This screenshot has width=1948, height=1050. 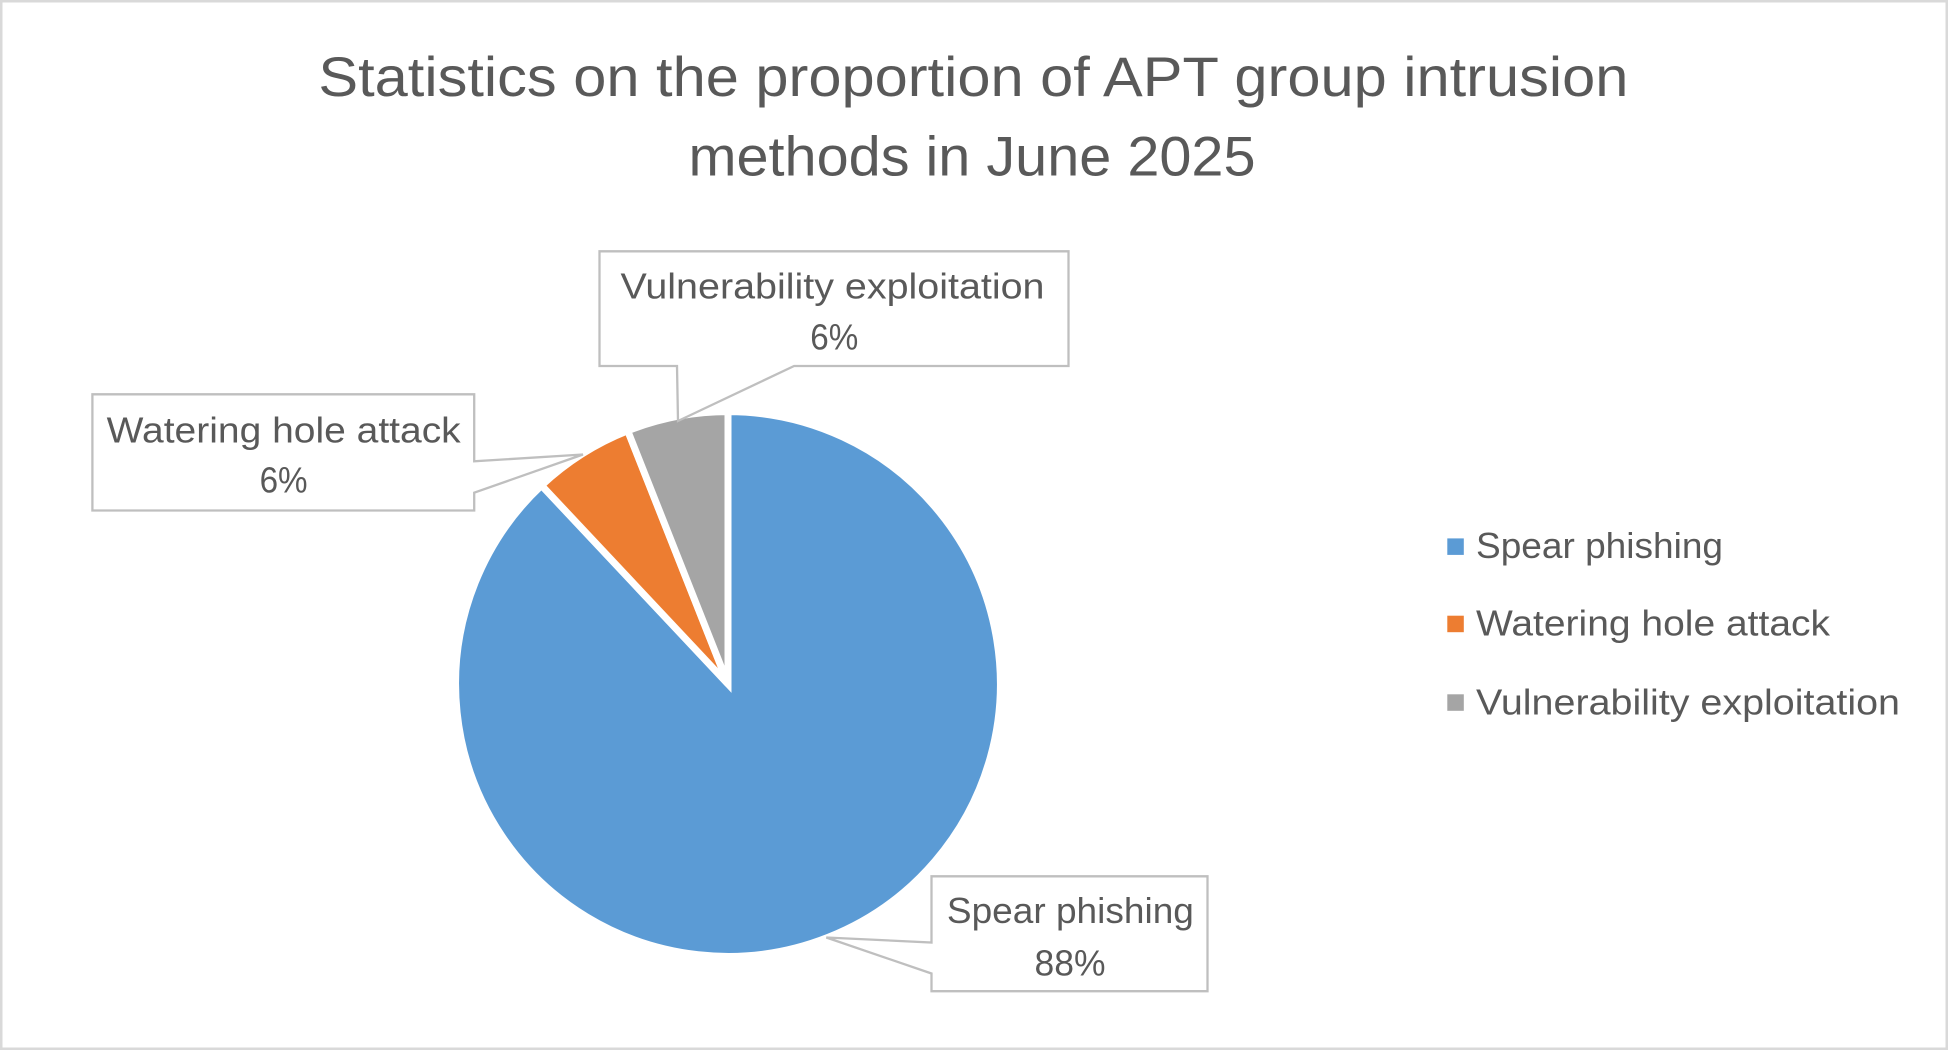 I want to click on svg-text: 88%, so click(x=1070, y=962).